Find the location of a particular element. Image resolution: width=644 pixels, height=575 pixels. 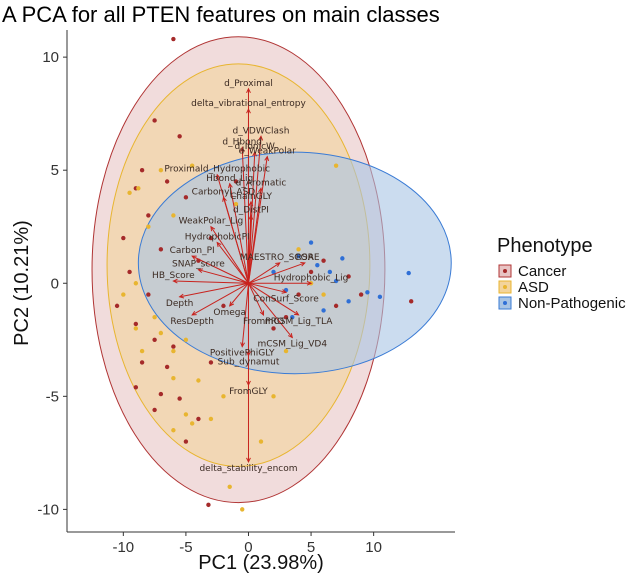

loading-label-proximald-hydrophobic: Proximald_Hydrophobic is located at coordinates (217, 170).